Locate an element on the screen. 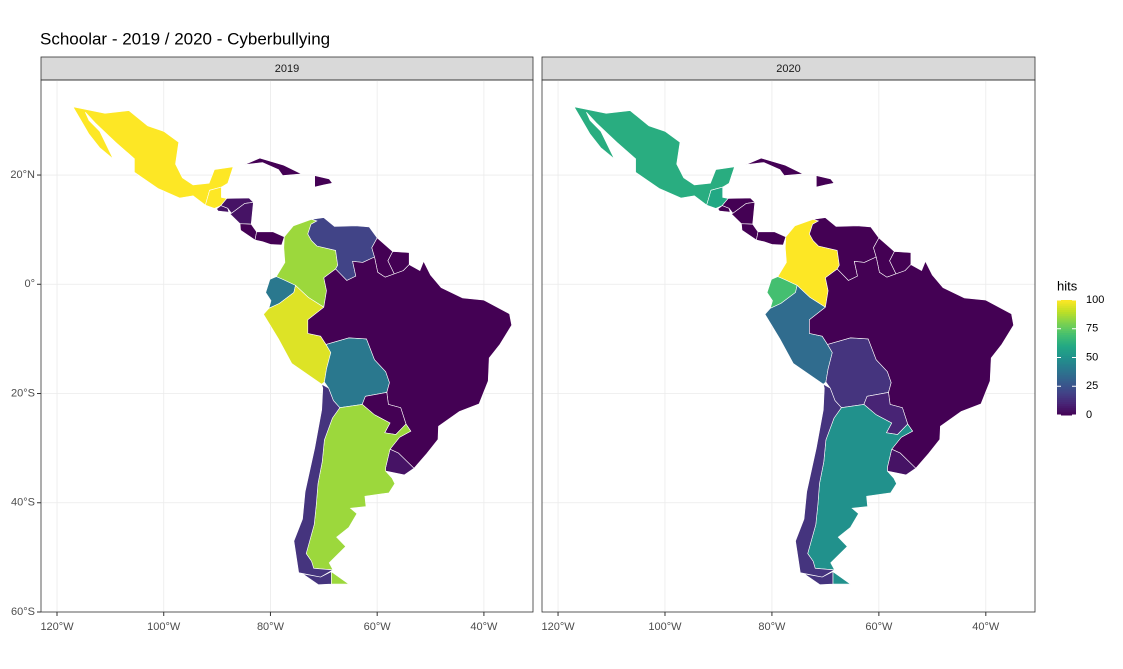 This screenshot has width=1123, height=669. y-tick-label: 40°S is located at coordinates (23, 503).